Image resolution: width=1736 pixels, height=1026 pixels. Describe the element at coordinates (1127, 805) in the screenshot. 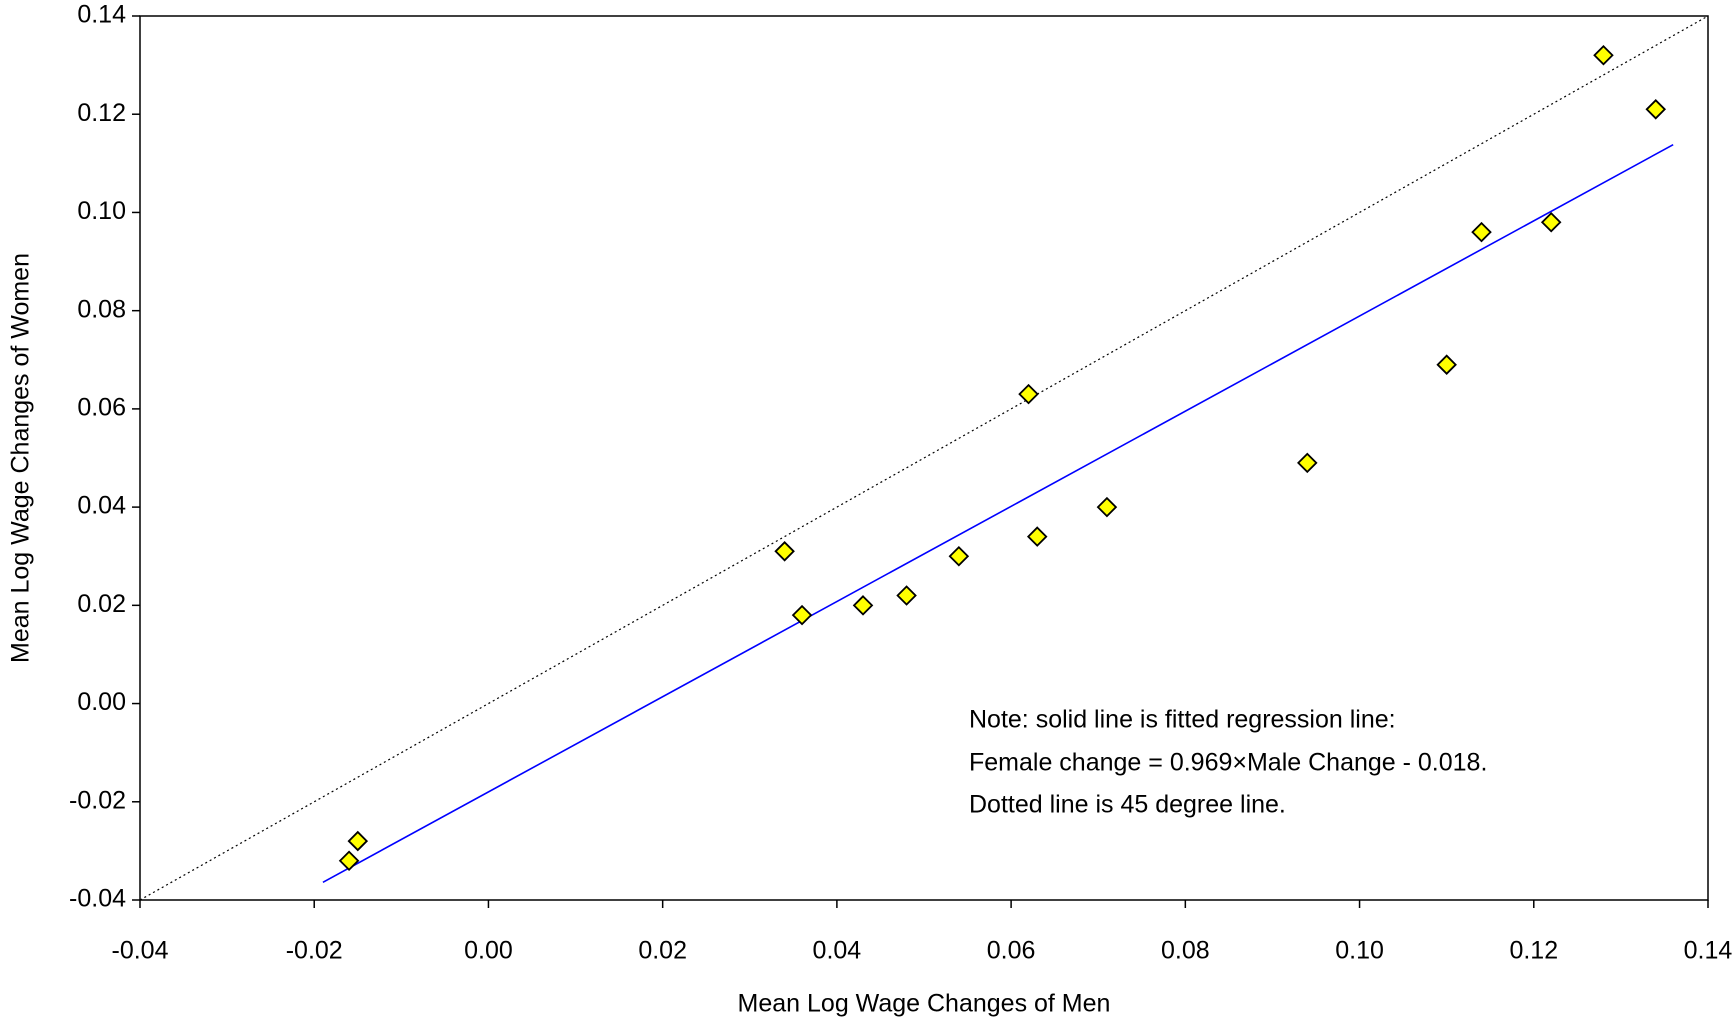

I see `annotation: Dotted line is 45 degree line.` at that location.